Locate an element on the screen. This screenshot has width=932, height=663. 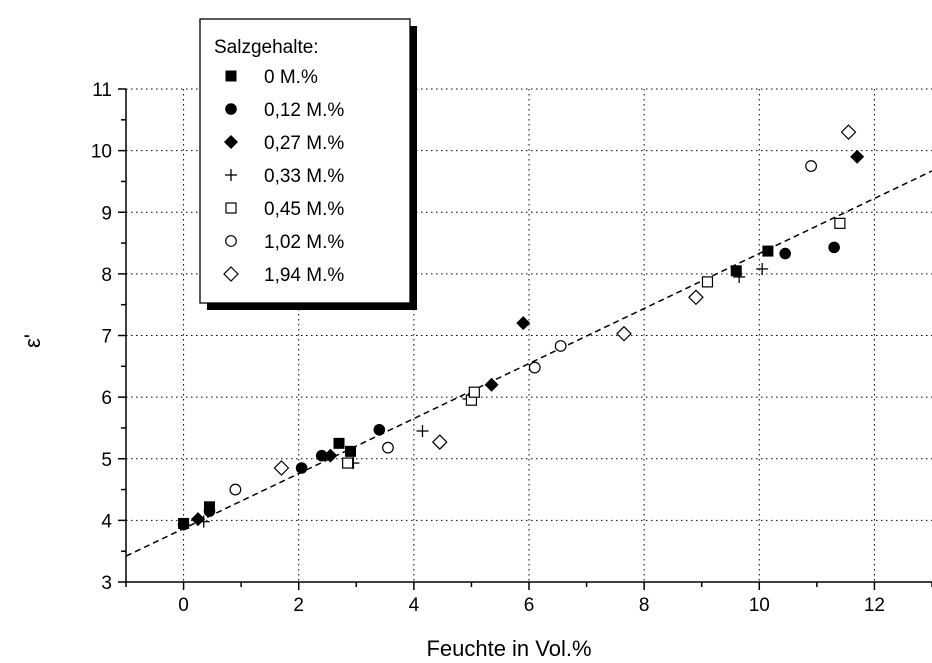
legend-item: 0,33 M.% is located at coordinates (284, 176).